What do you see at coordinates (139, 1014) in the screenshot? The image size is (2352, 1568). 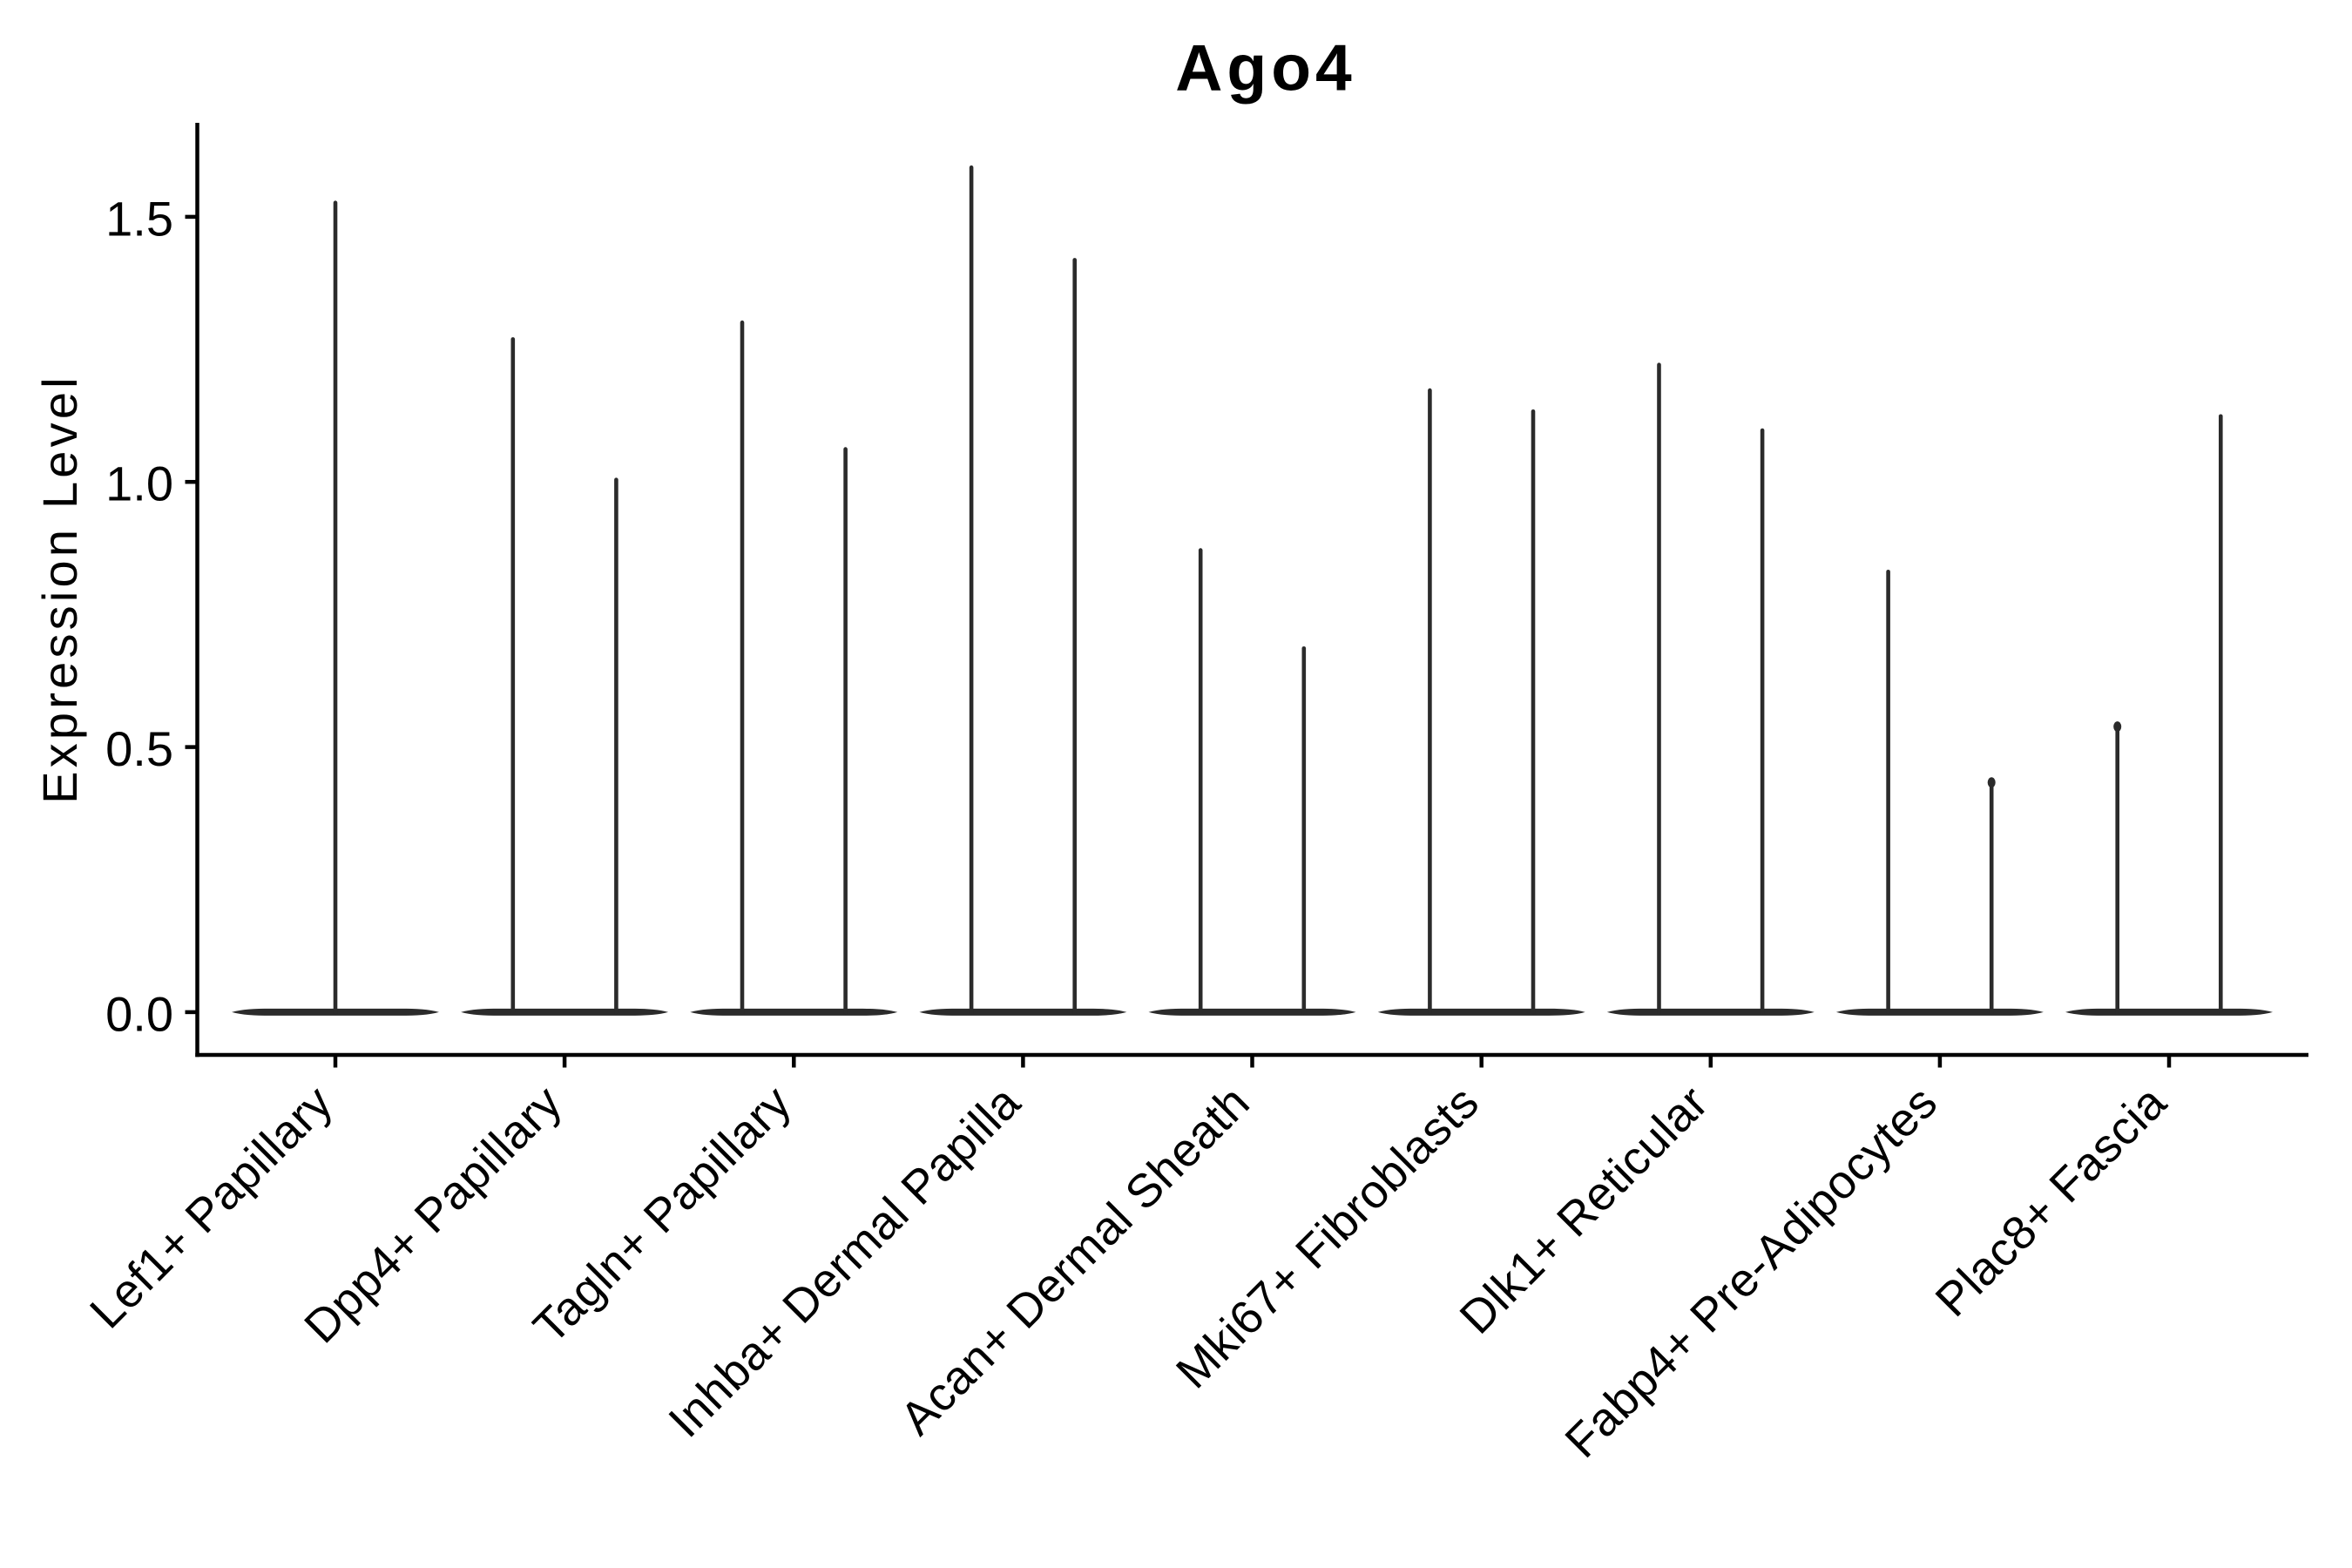 I see `svg-text: 0.0` at bounding box center [139, 1014].